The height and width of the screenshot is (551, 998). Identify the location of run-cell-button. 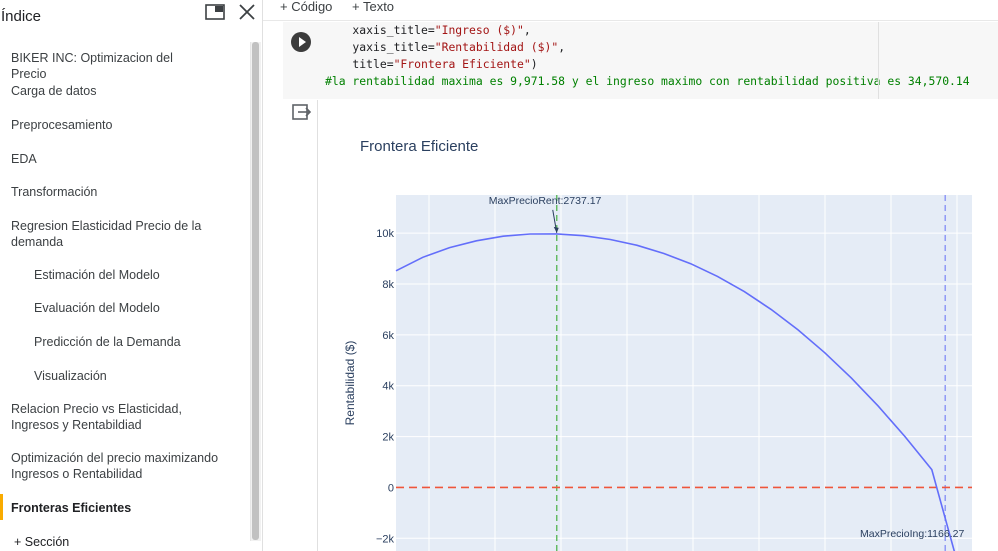
(301, 42).